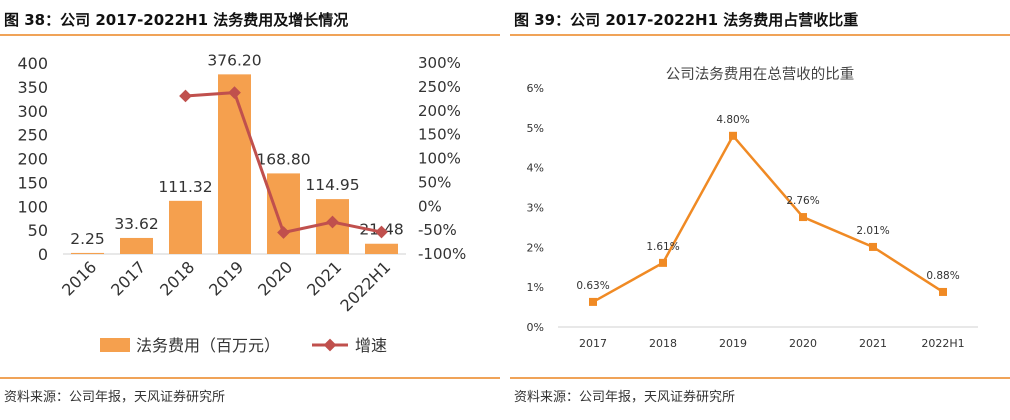 The image size is (1010, 420). Describe the element at coordinates (115, 397) in the screenshot. I see `figure-38-source: 资料来源：公司年报，天风证券研究所` at that location.